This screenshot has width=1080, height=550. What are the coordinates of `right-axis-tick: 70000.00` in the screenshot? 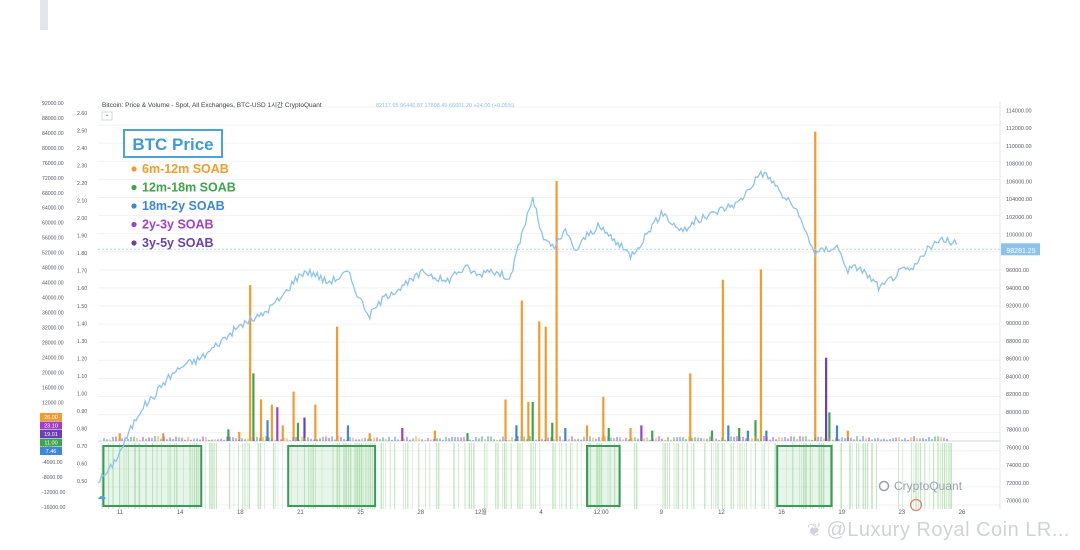 It's located at (1017, 502).